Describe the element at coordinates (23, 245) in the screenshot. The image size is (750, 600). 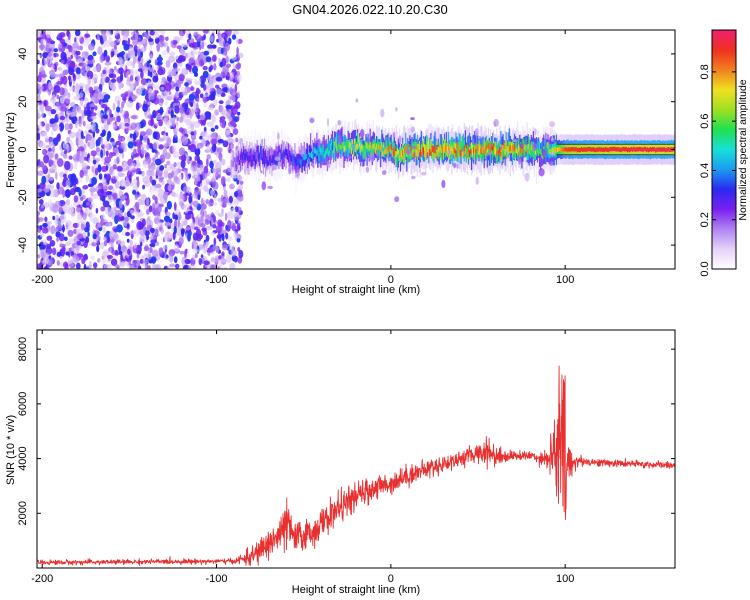
I see `spectrogram-y-tick-label: -40` at that location.